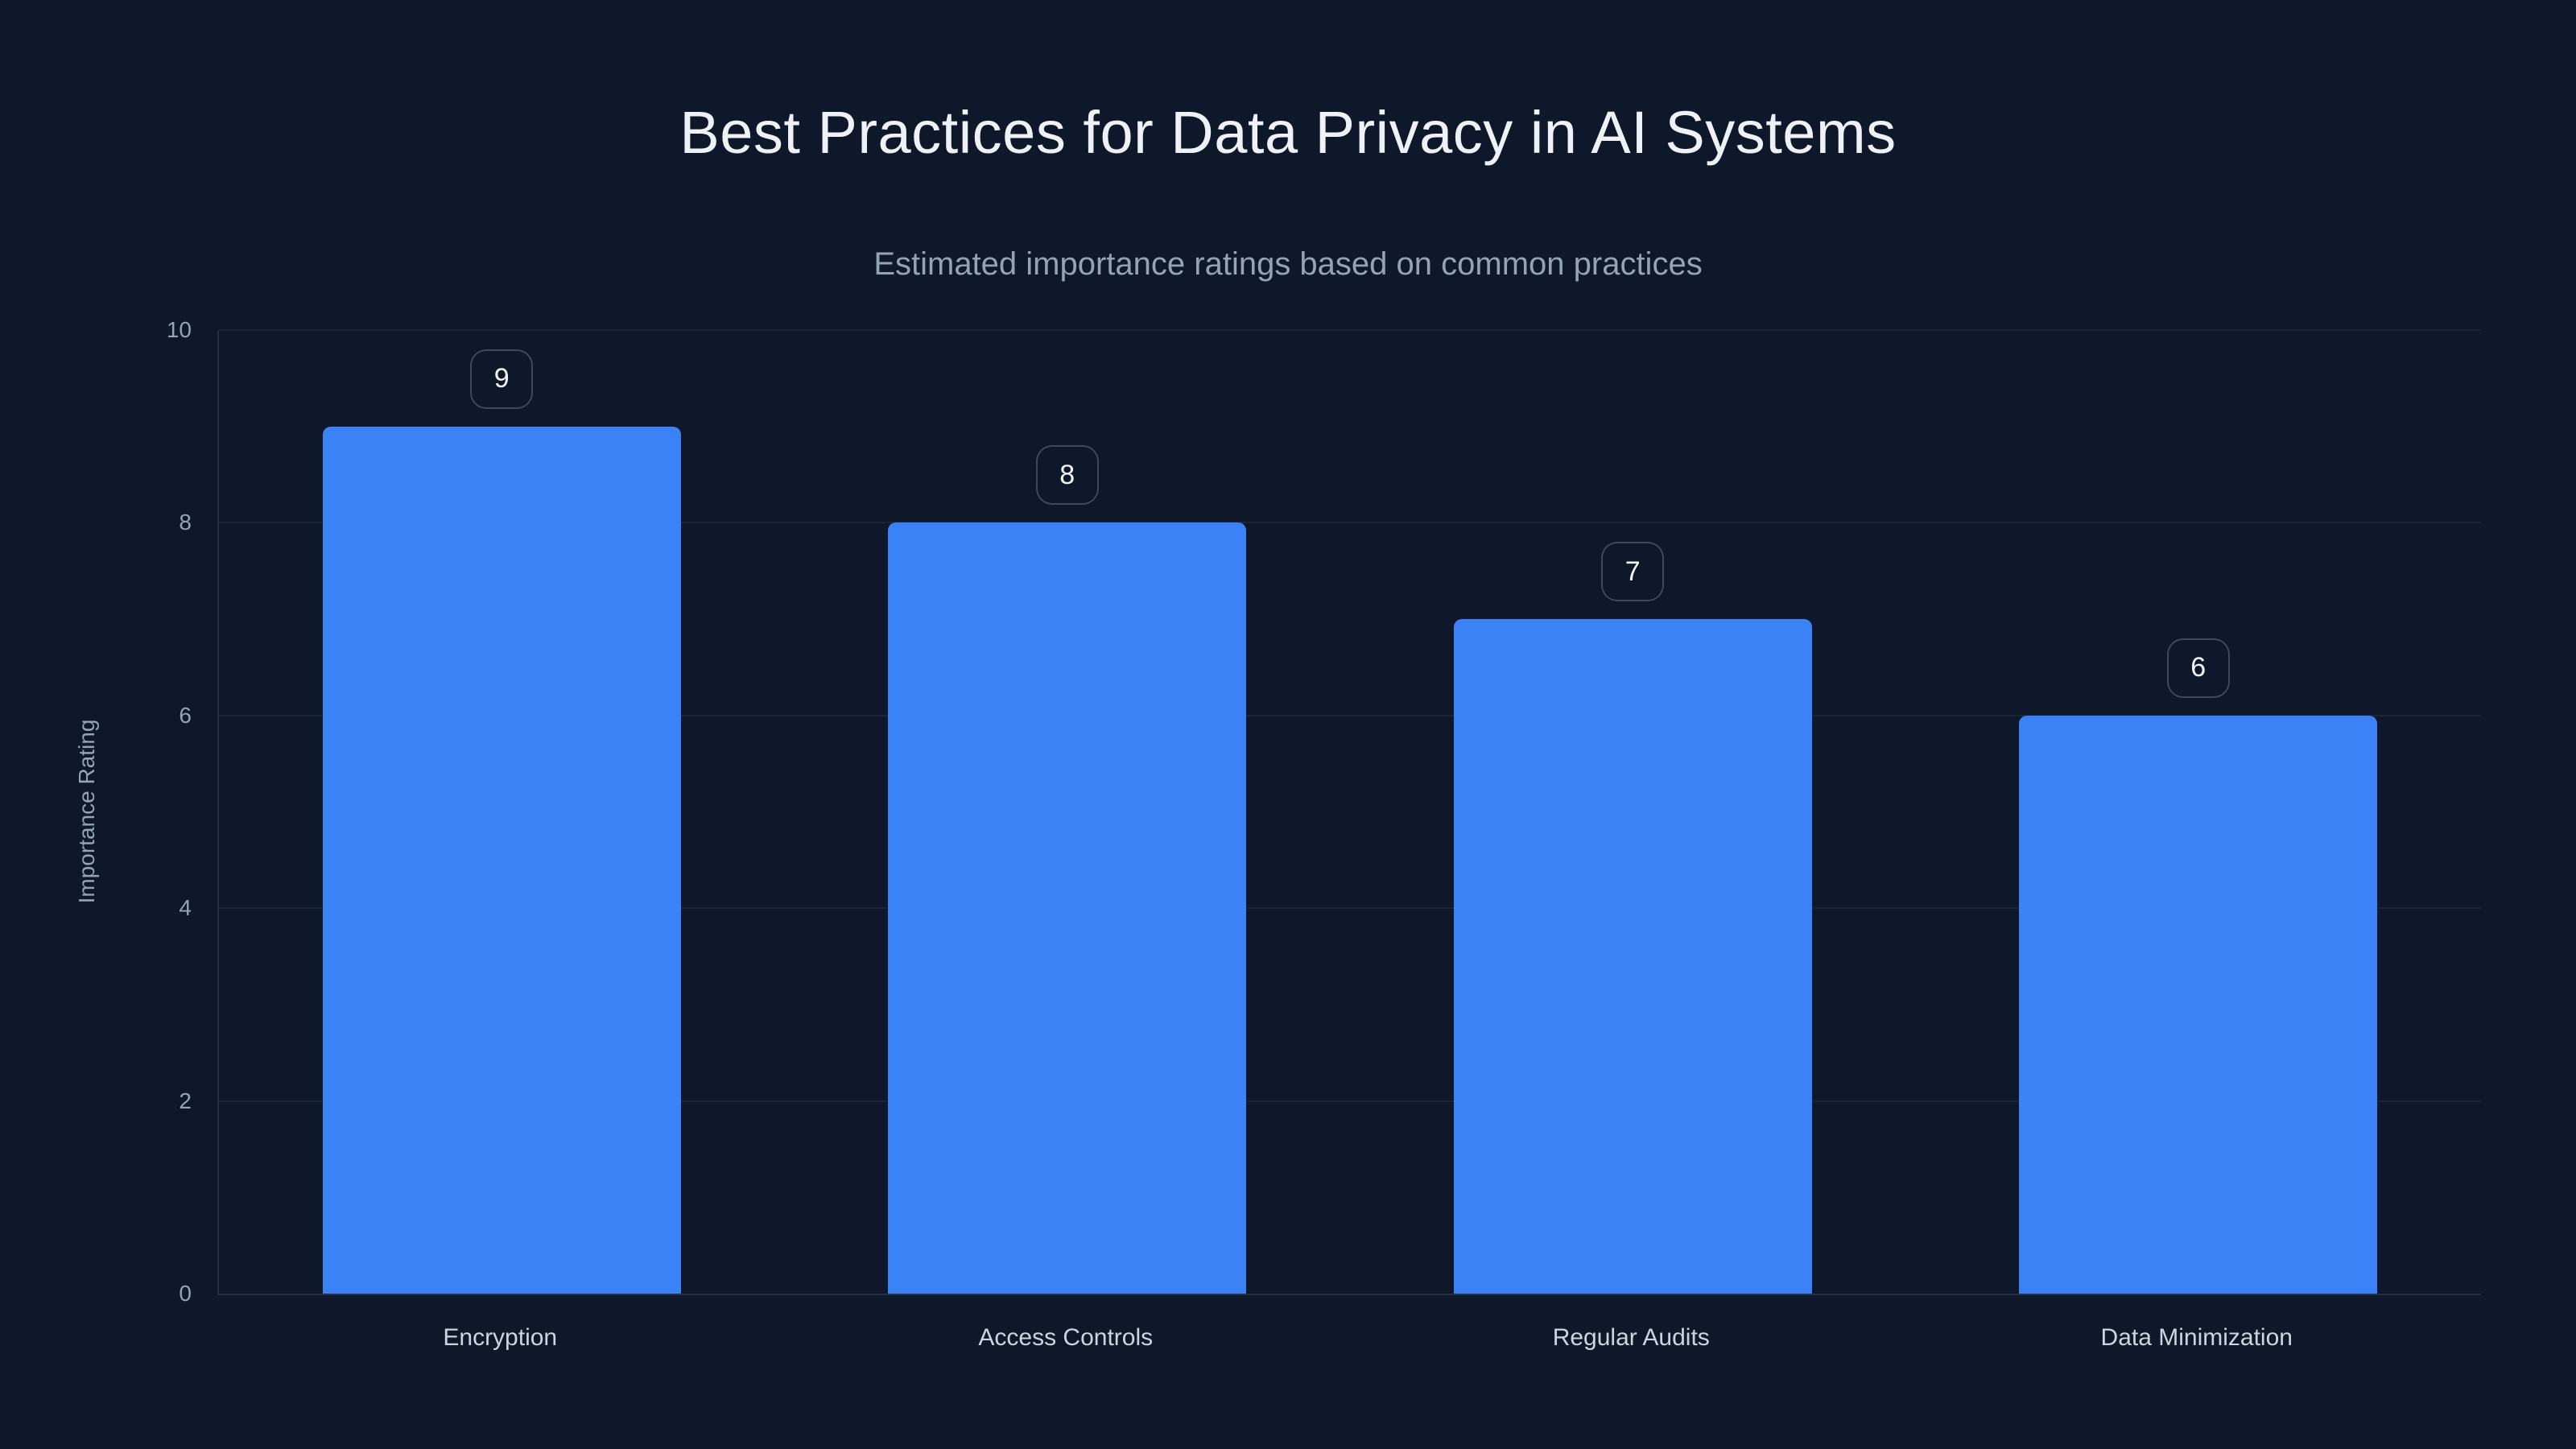 The height and width of the screenshot is (1449, 2576). What do you see at coordinates (501, 860) in the screenshot?
I see `bar-encryption` at bounding box center [501, 860].